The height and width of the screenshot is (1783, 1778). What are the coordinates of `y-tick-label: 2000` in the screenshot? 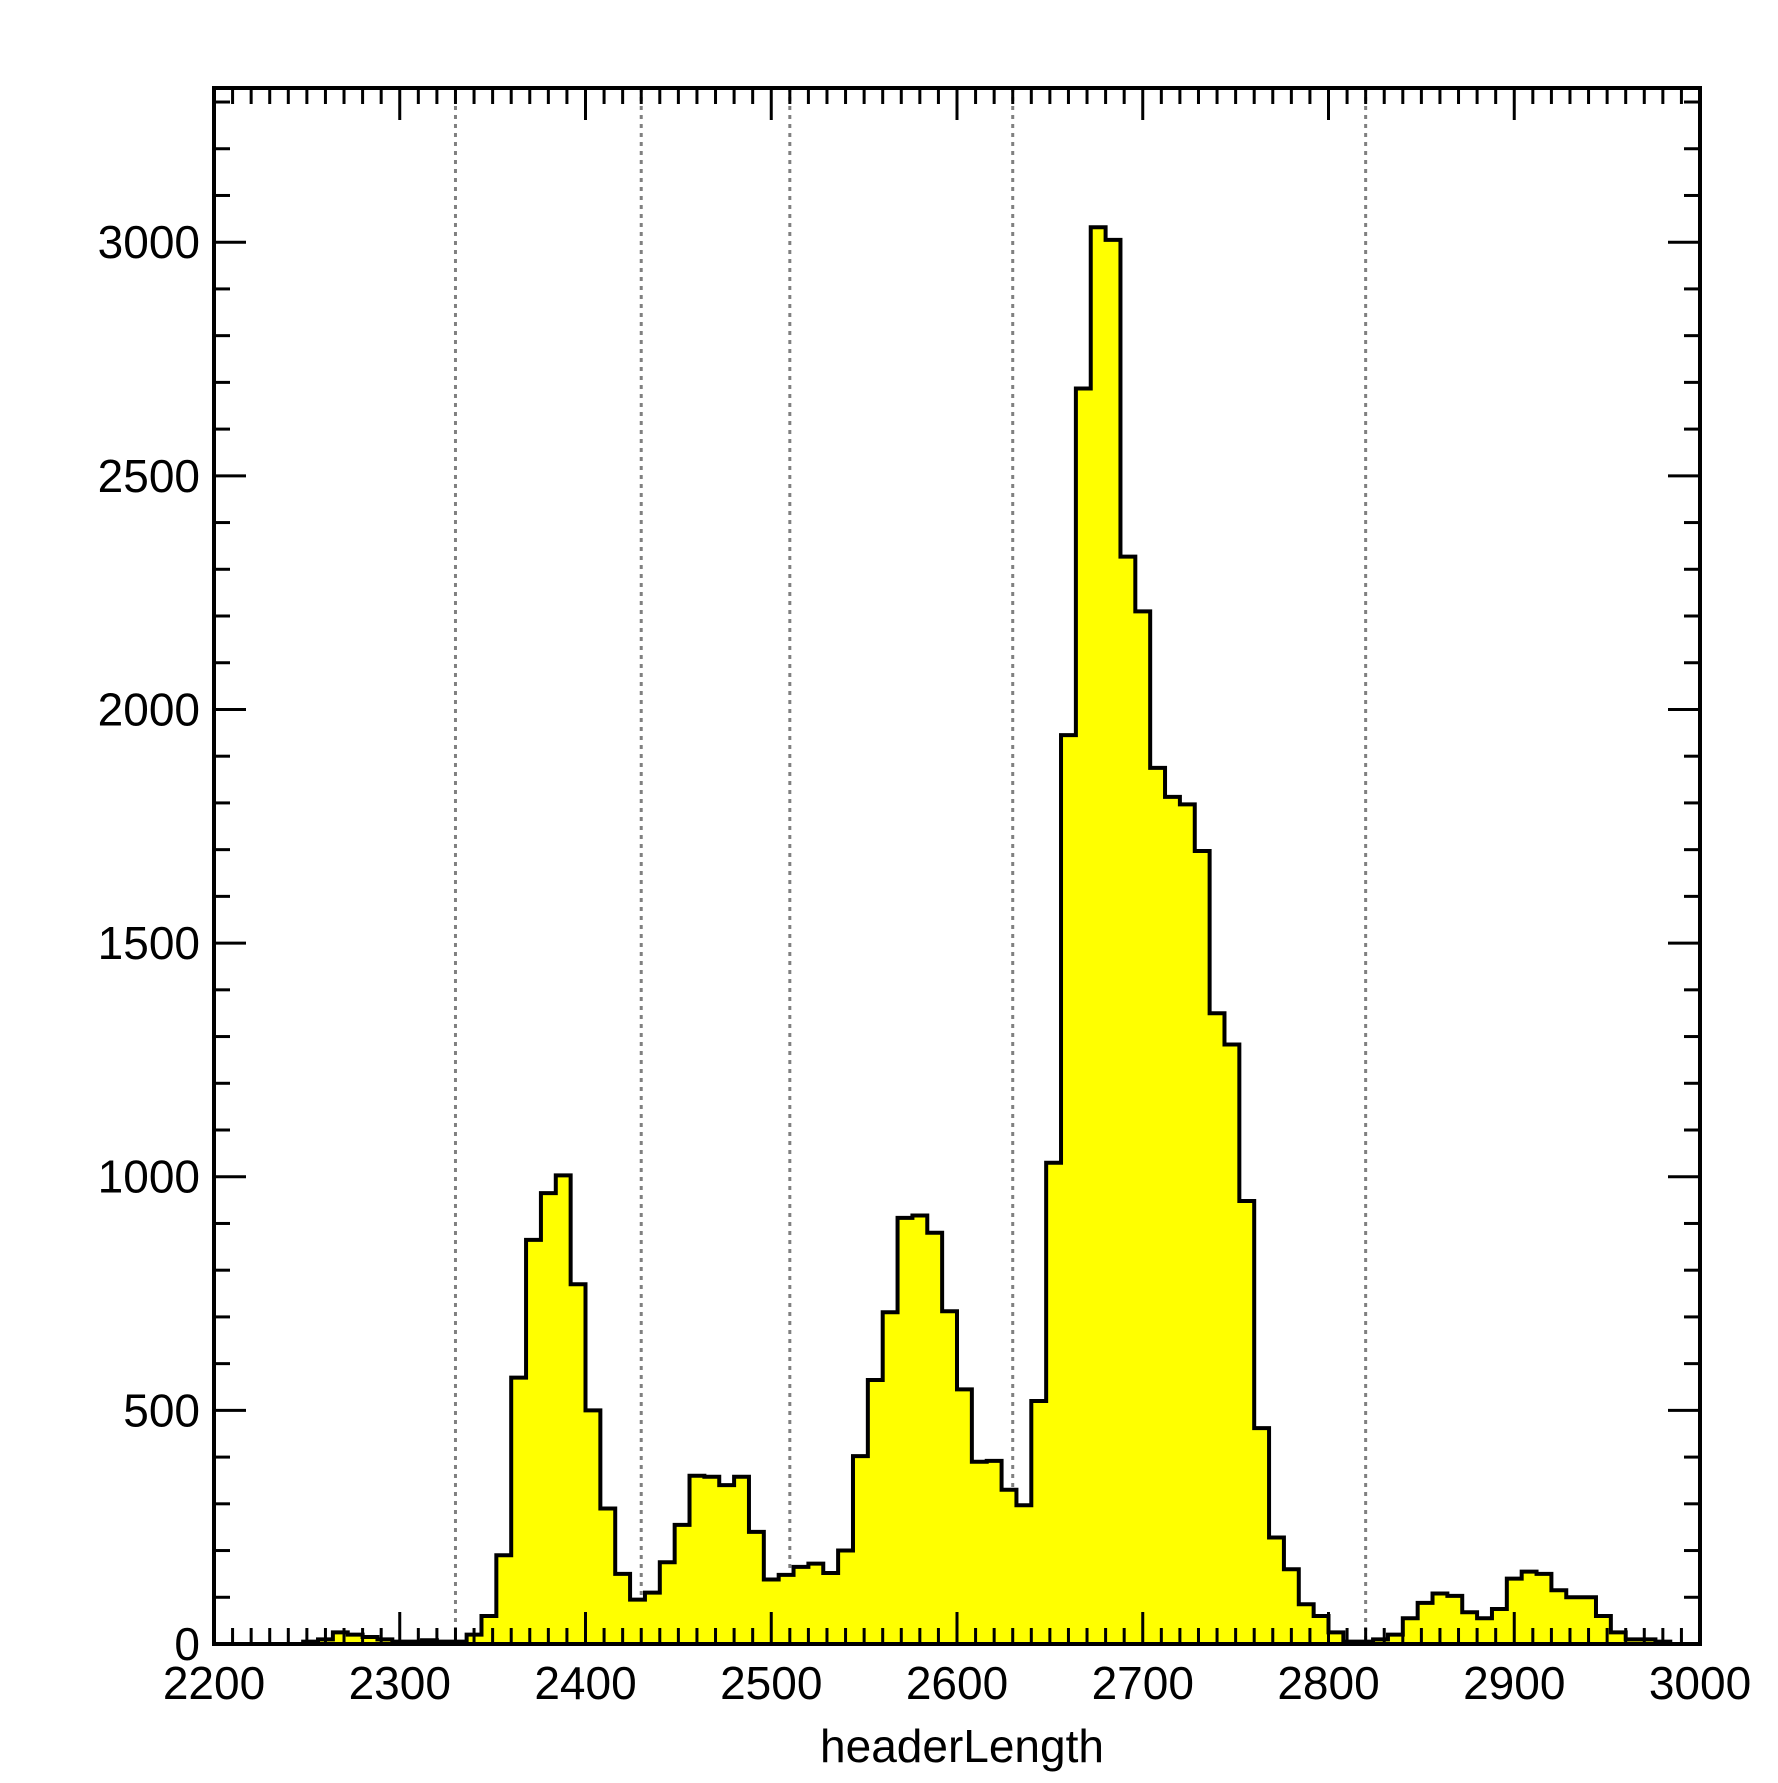 It's located at (149, 709).